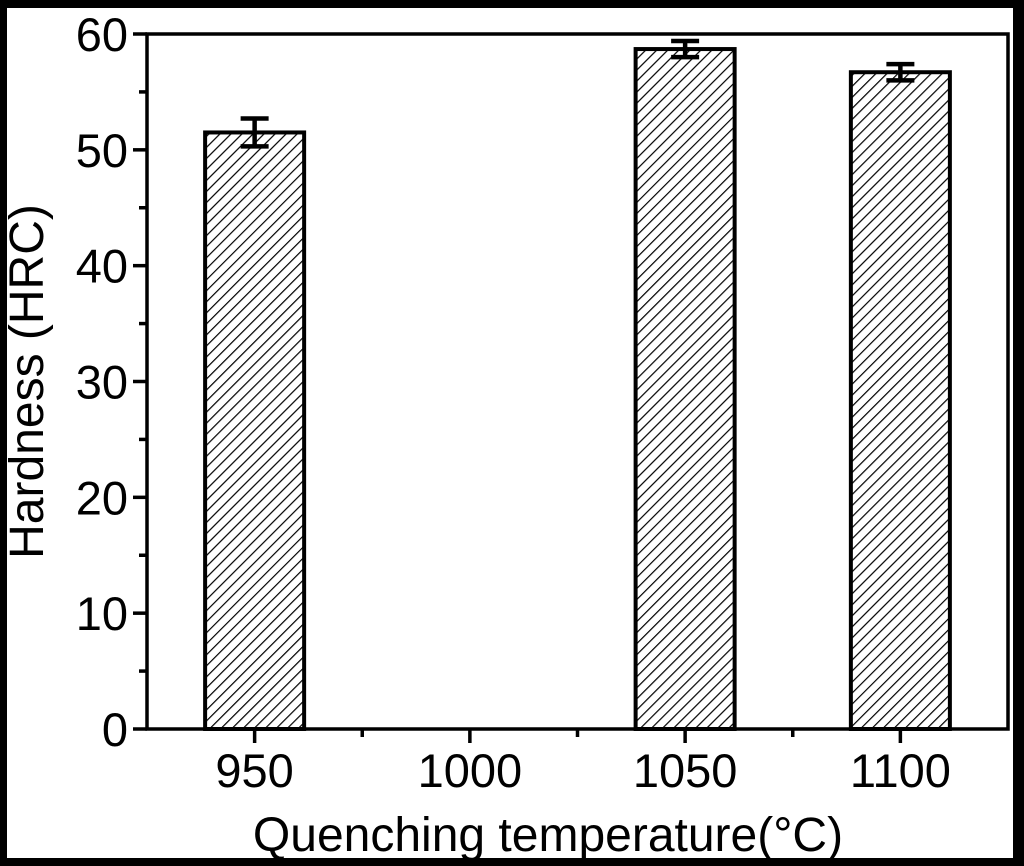 The height and width of the screenshot is (866, 1024). Describe the element at coordinates (102, 150) in the screenshot. I see `y-tick-label: 50` at that location.